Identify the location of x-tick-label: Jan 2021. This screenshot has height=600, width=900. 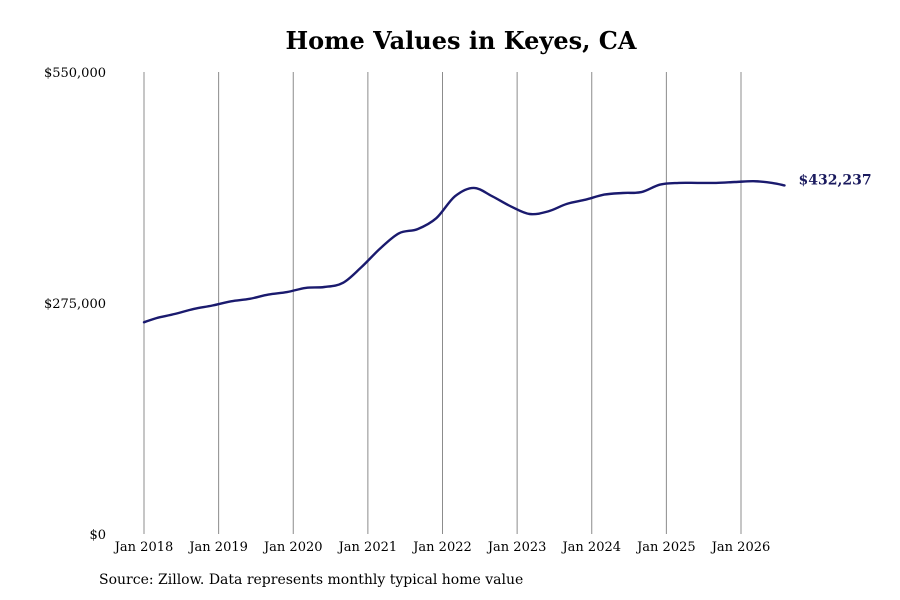
(367, 547).